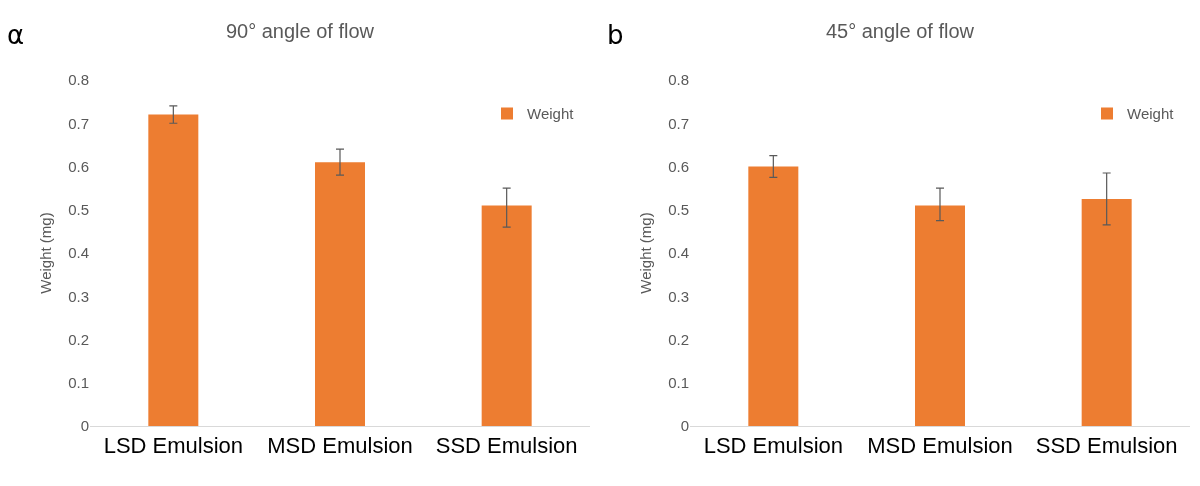  Describe the element at coordinates (16, 35) in the screenshot. I see `text: α` at that location.